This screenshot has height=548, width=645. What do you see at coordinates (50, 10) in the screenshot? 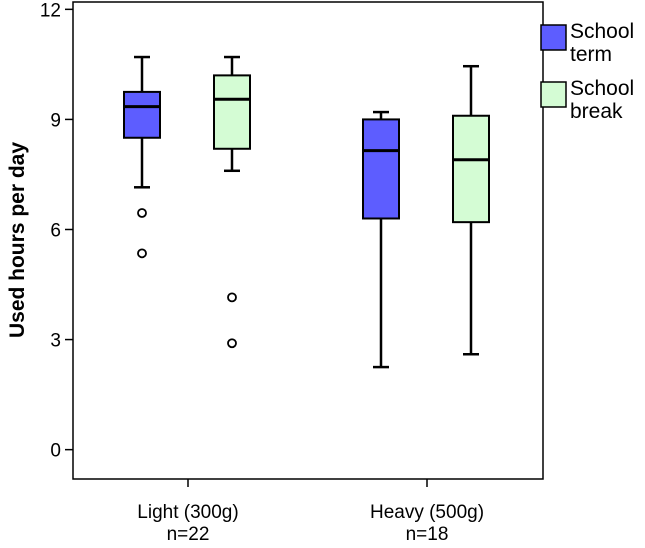
I see `y-tick-label: 12` at bounding box center [50, 10].